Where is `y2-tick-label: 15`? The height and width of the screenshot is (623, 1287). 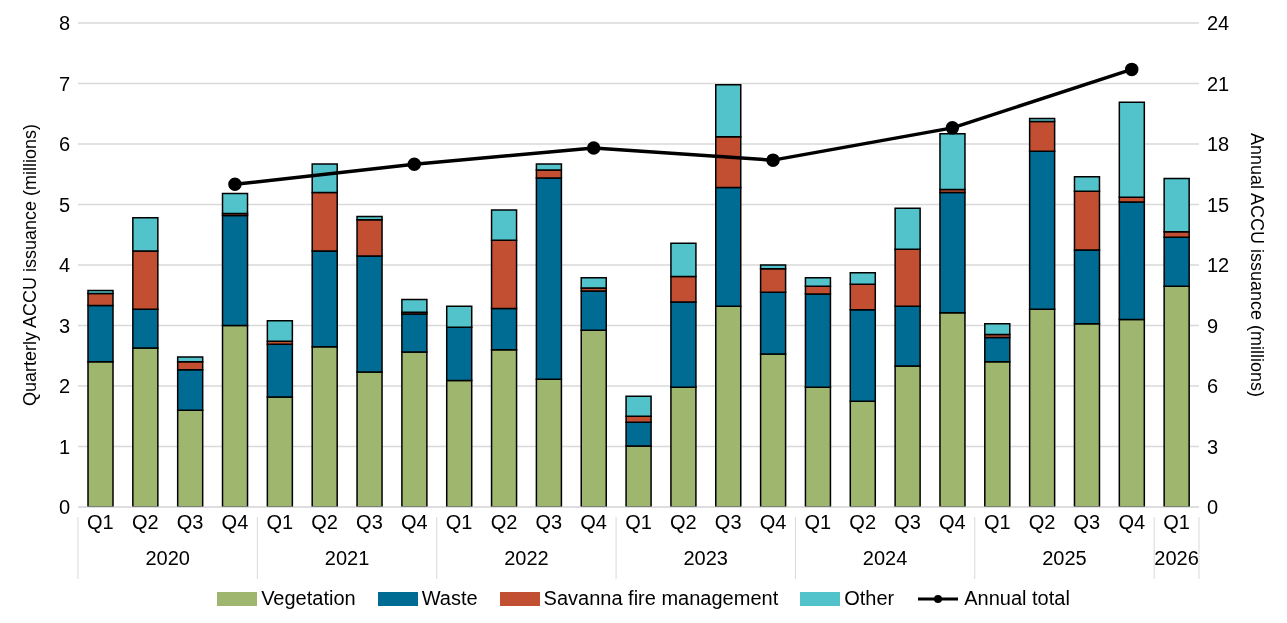
y2-tick-label: 15 is located at coordinates (1218, 204).